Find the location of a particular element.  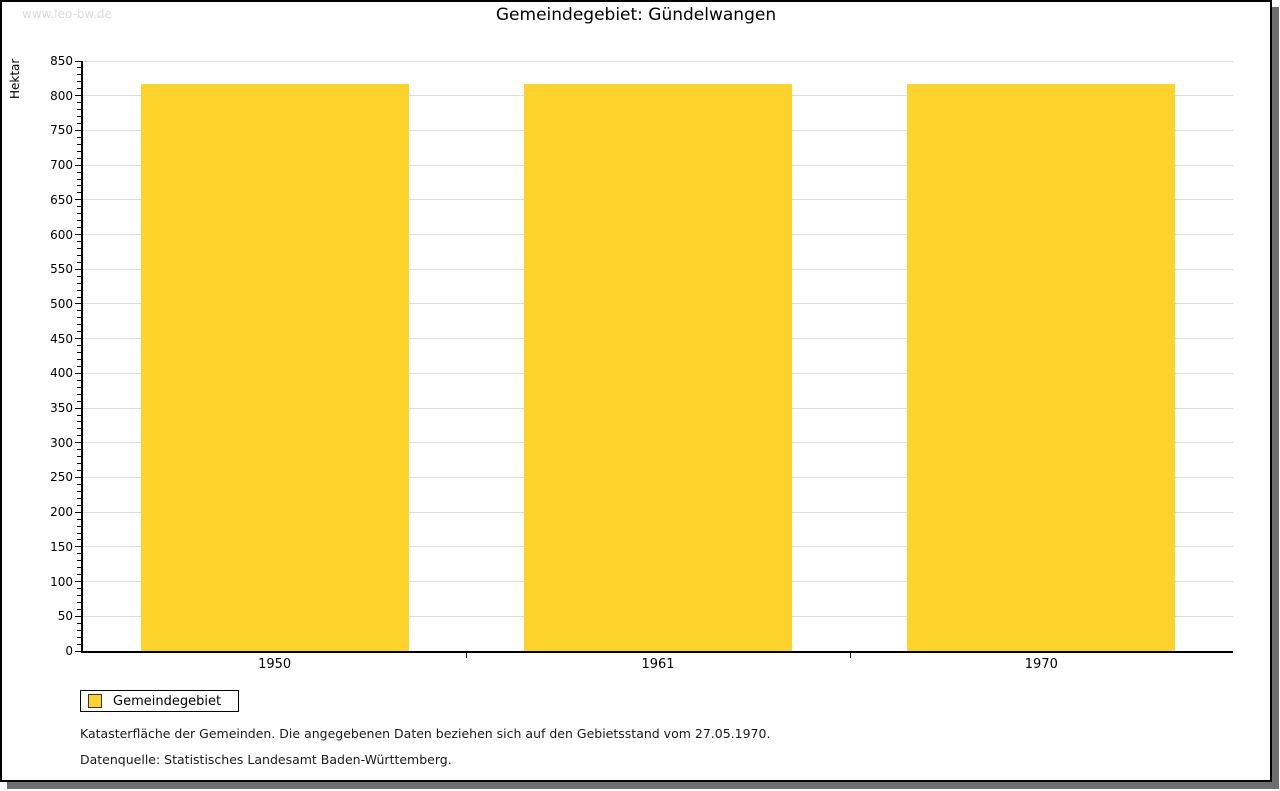

y-axis-tick-label: 850 is located at coordinates (61, 61).